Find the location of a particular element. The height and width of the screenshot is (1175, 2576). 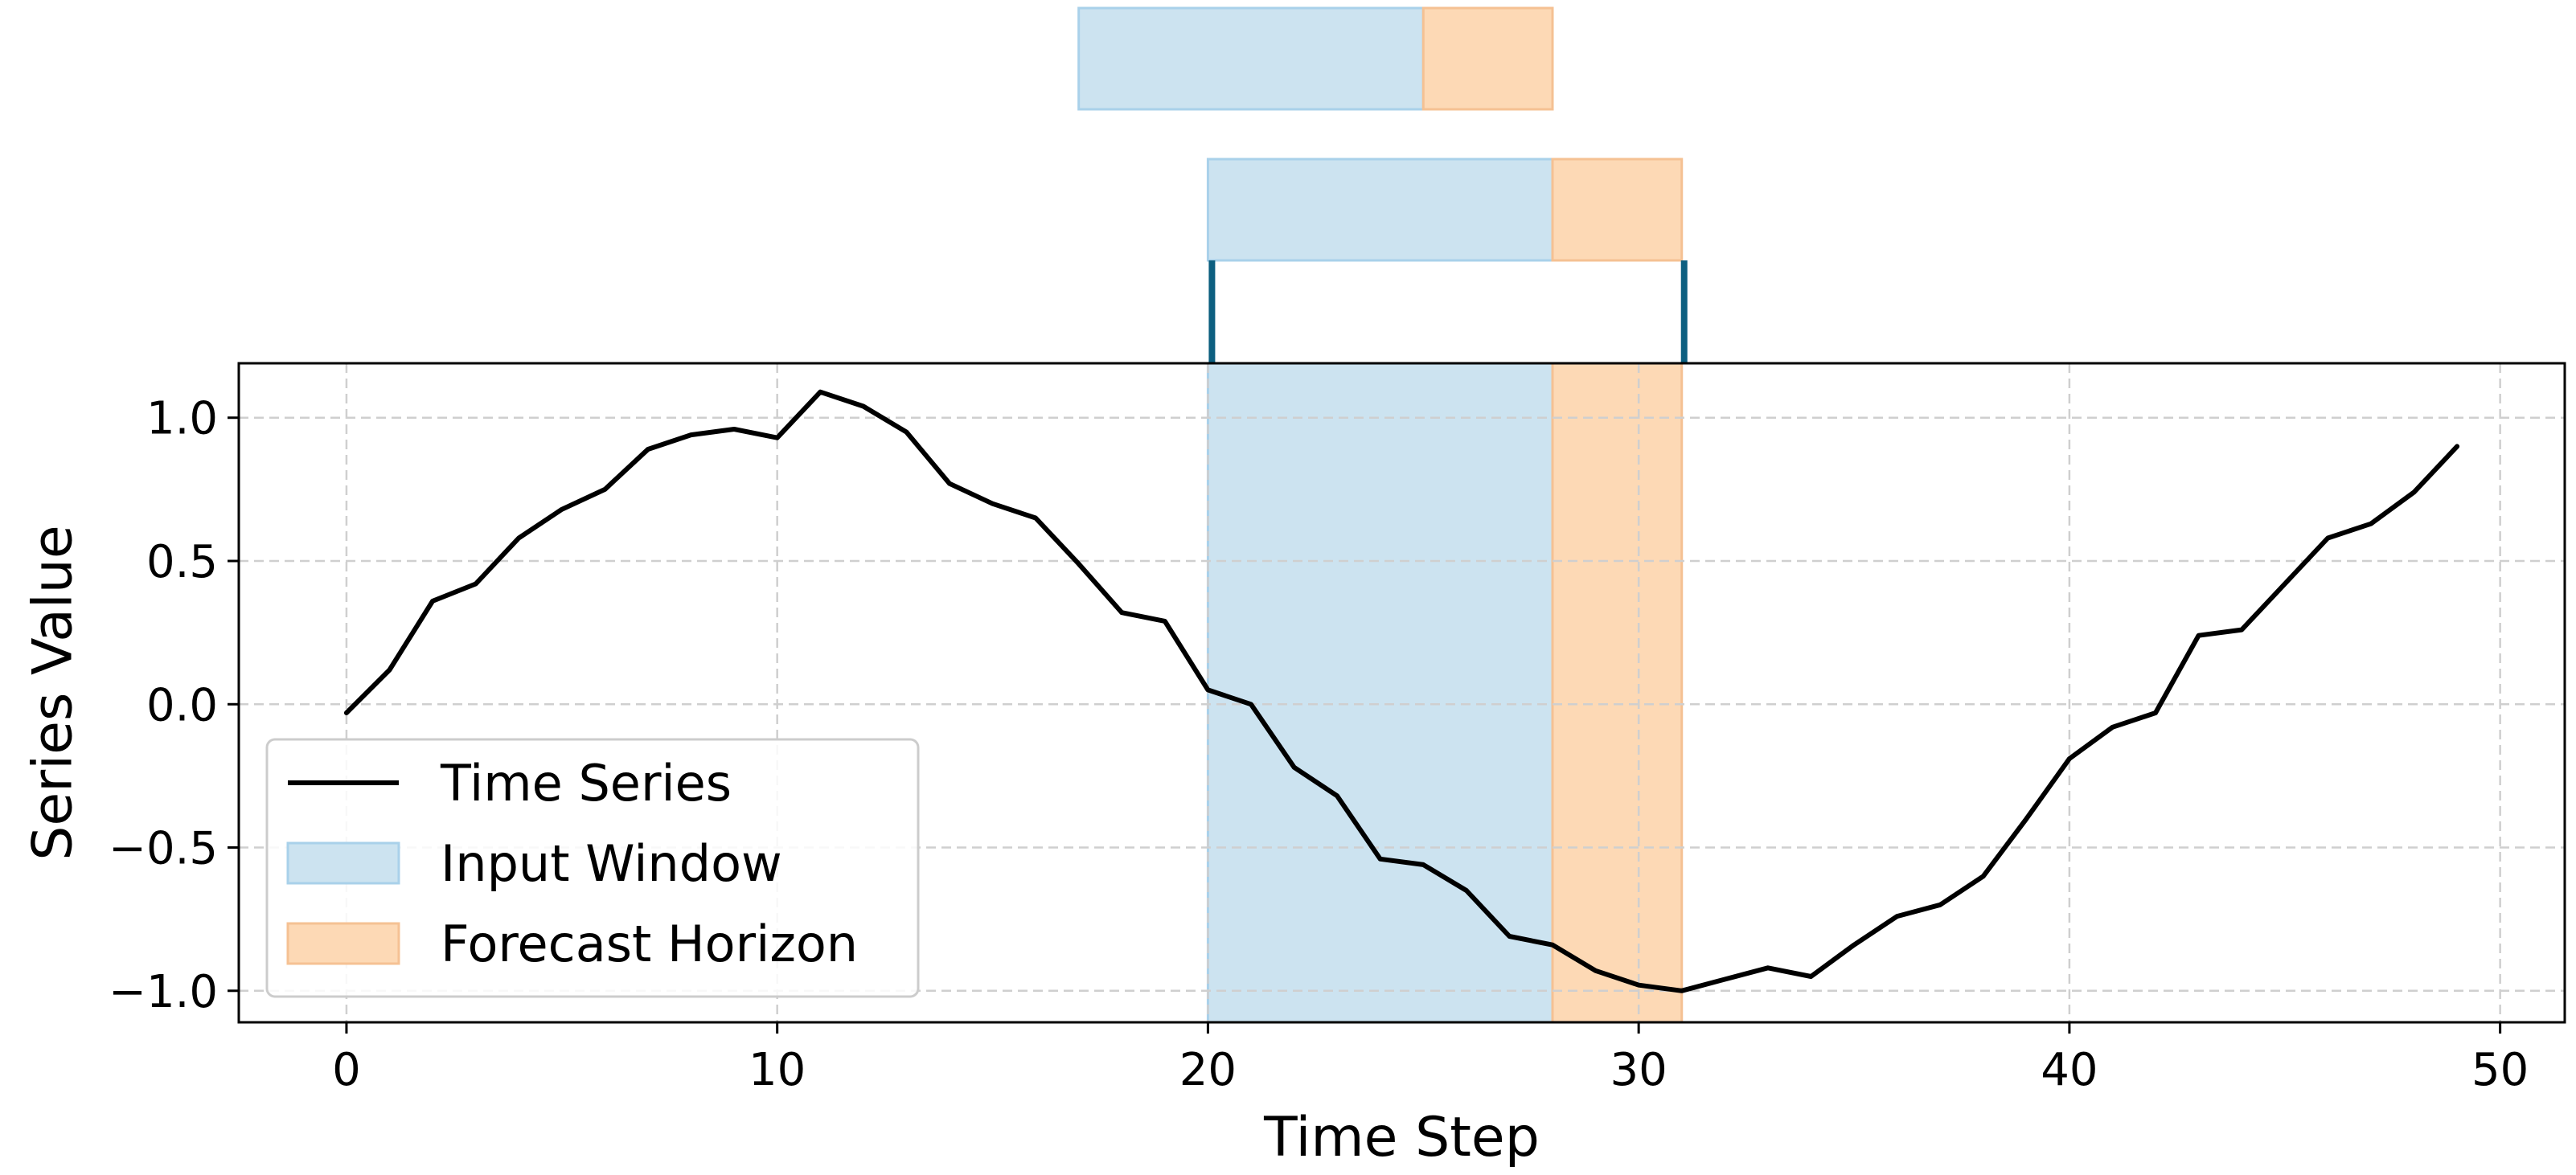

y-axis: 1.0 0.5 0.0 −0.5 −1.0 is located at coordinates (174, 706).